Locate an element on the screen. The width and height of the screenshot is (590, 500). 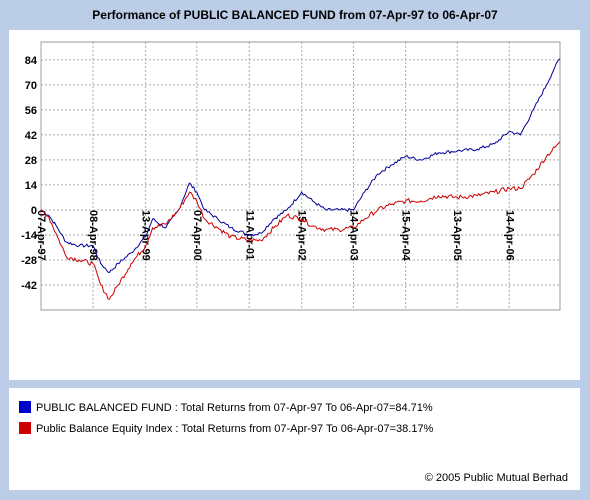
legend-swatch-fund is located at coordinates (25, 407).